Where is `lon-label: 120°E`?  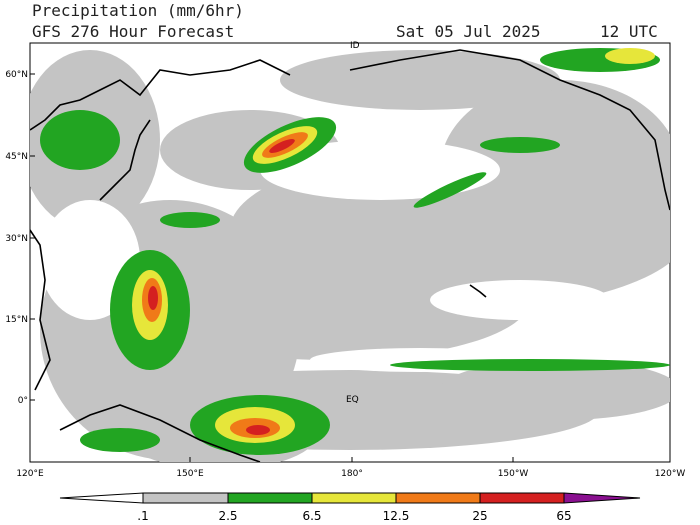
lon-label: 120°E is located at coordinates (30, 474).